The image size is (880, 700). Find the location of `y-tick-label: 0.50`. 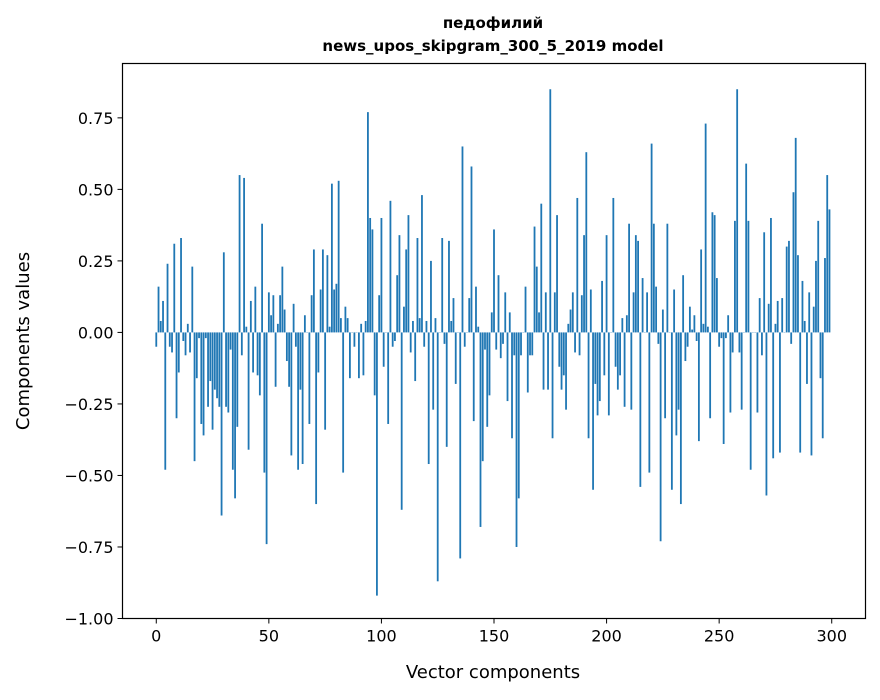

y-tick-label: 0.50 is located at coordinates (96, 189).